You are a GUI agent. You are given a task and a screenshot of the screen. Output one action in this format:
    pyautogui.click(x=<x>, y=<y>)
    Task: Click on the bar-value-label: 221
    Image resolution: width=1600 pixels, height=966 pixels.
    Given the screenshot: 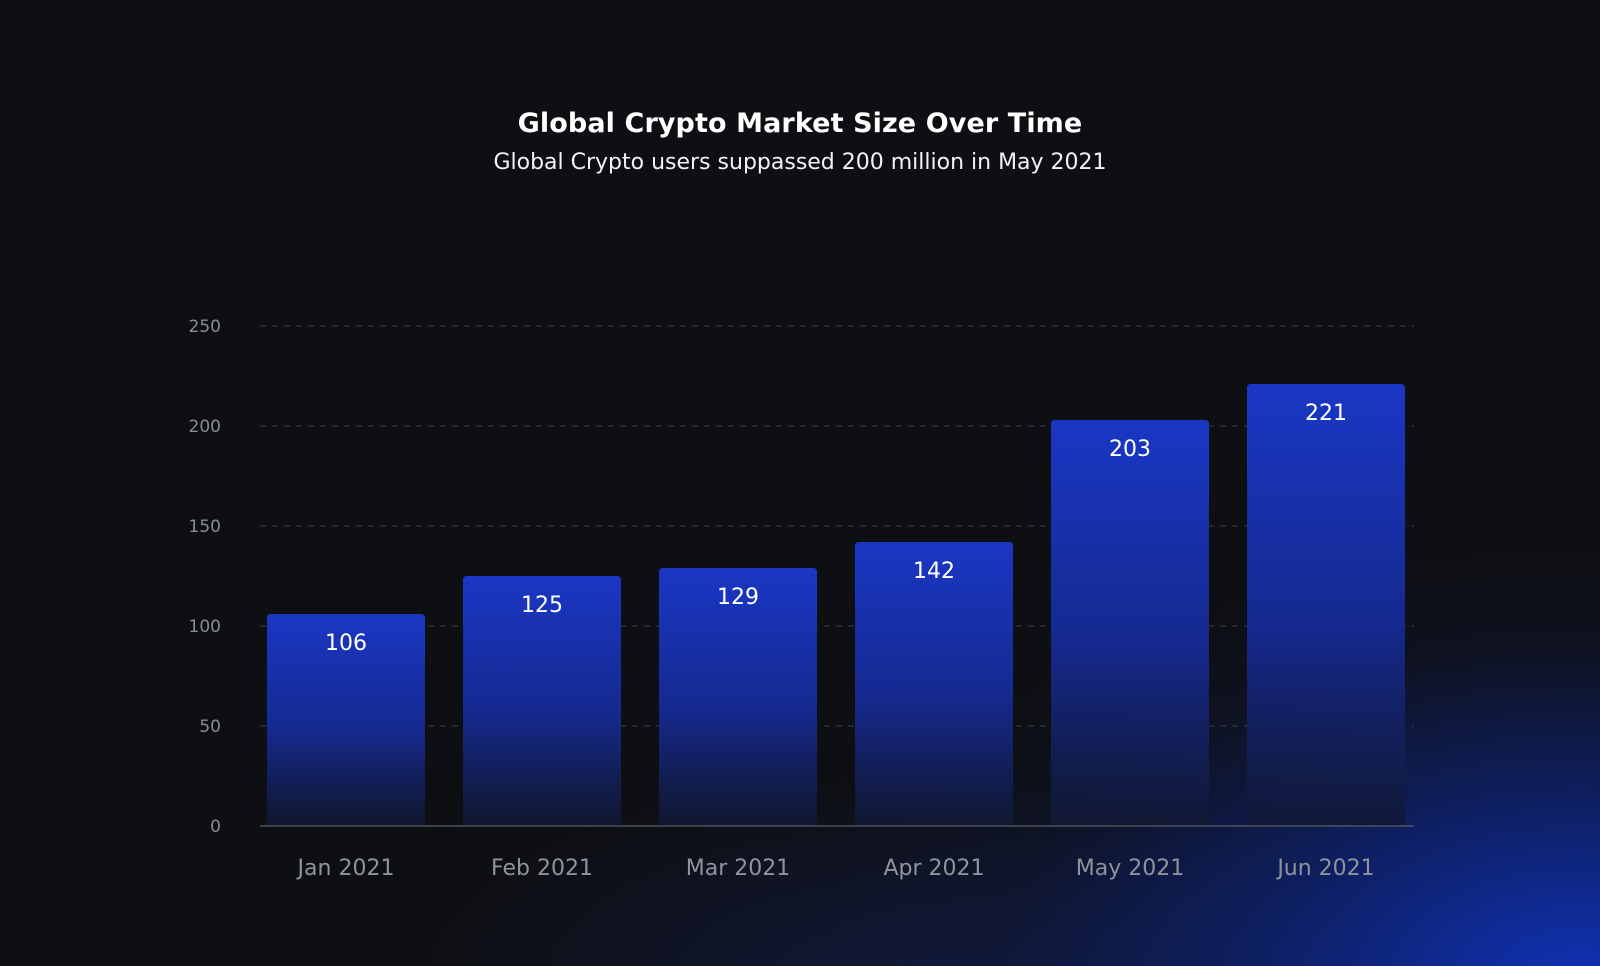 What is the action you would take?
    pyautogui.click(x=1326, y=413)
    